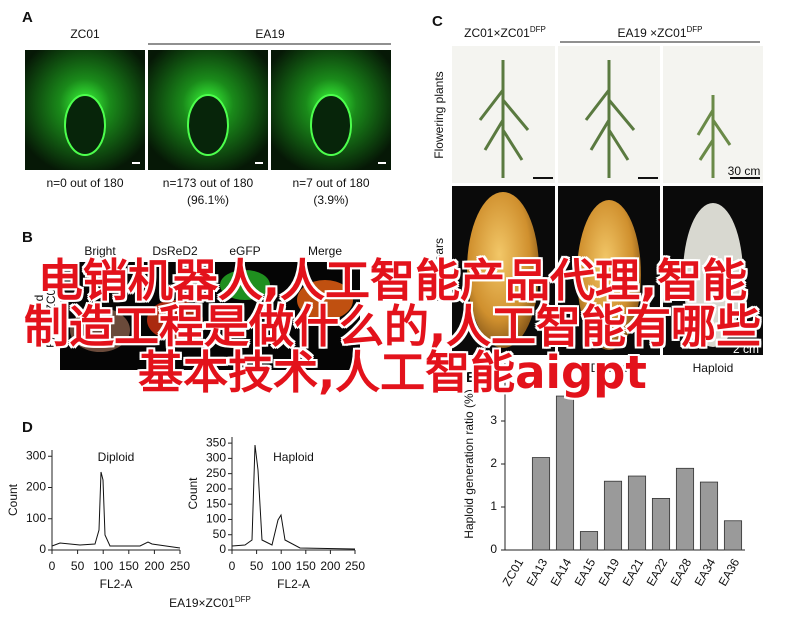  Describe the element at coordinates (609, 368) in the screenshot. I see `column-label: Diploid` at that location.